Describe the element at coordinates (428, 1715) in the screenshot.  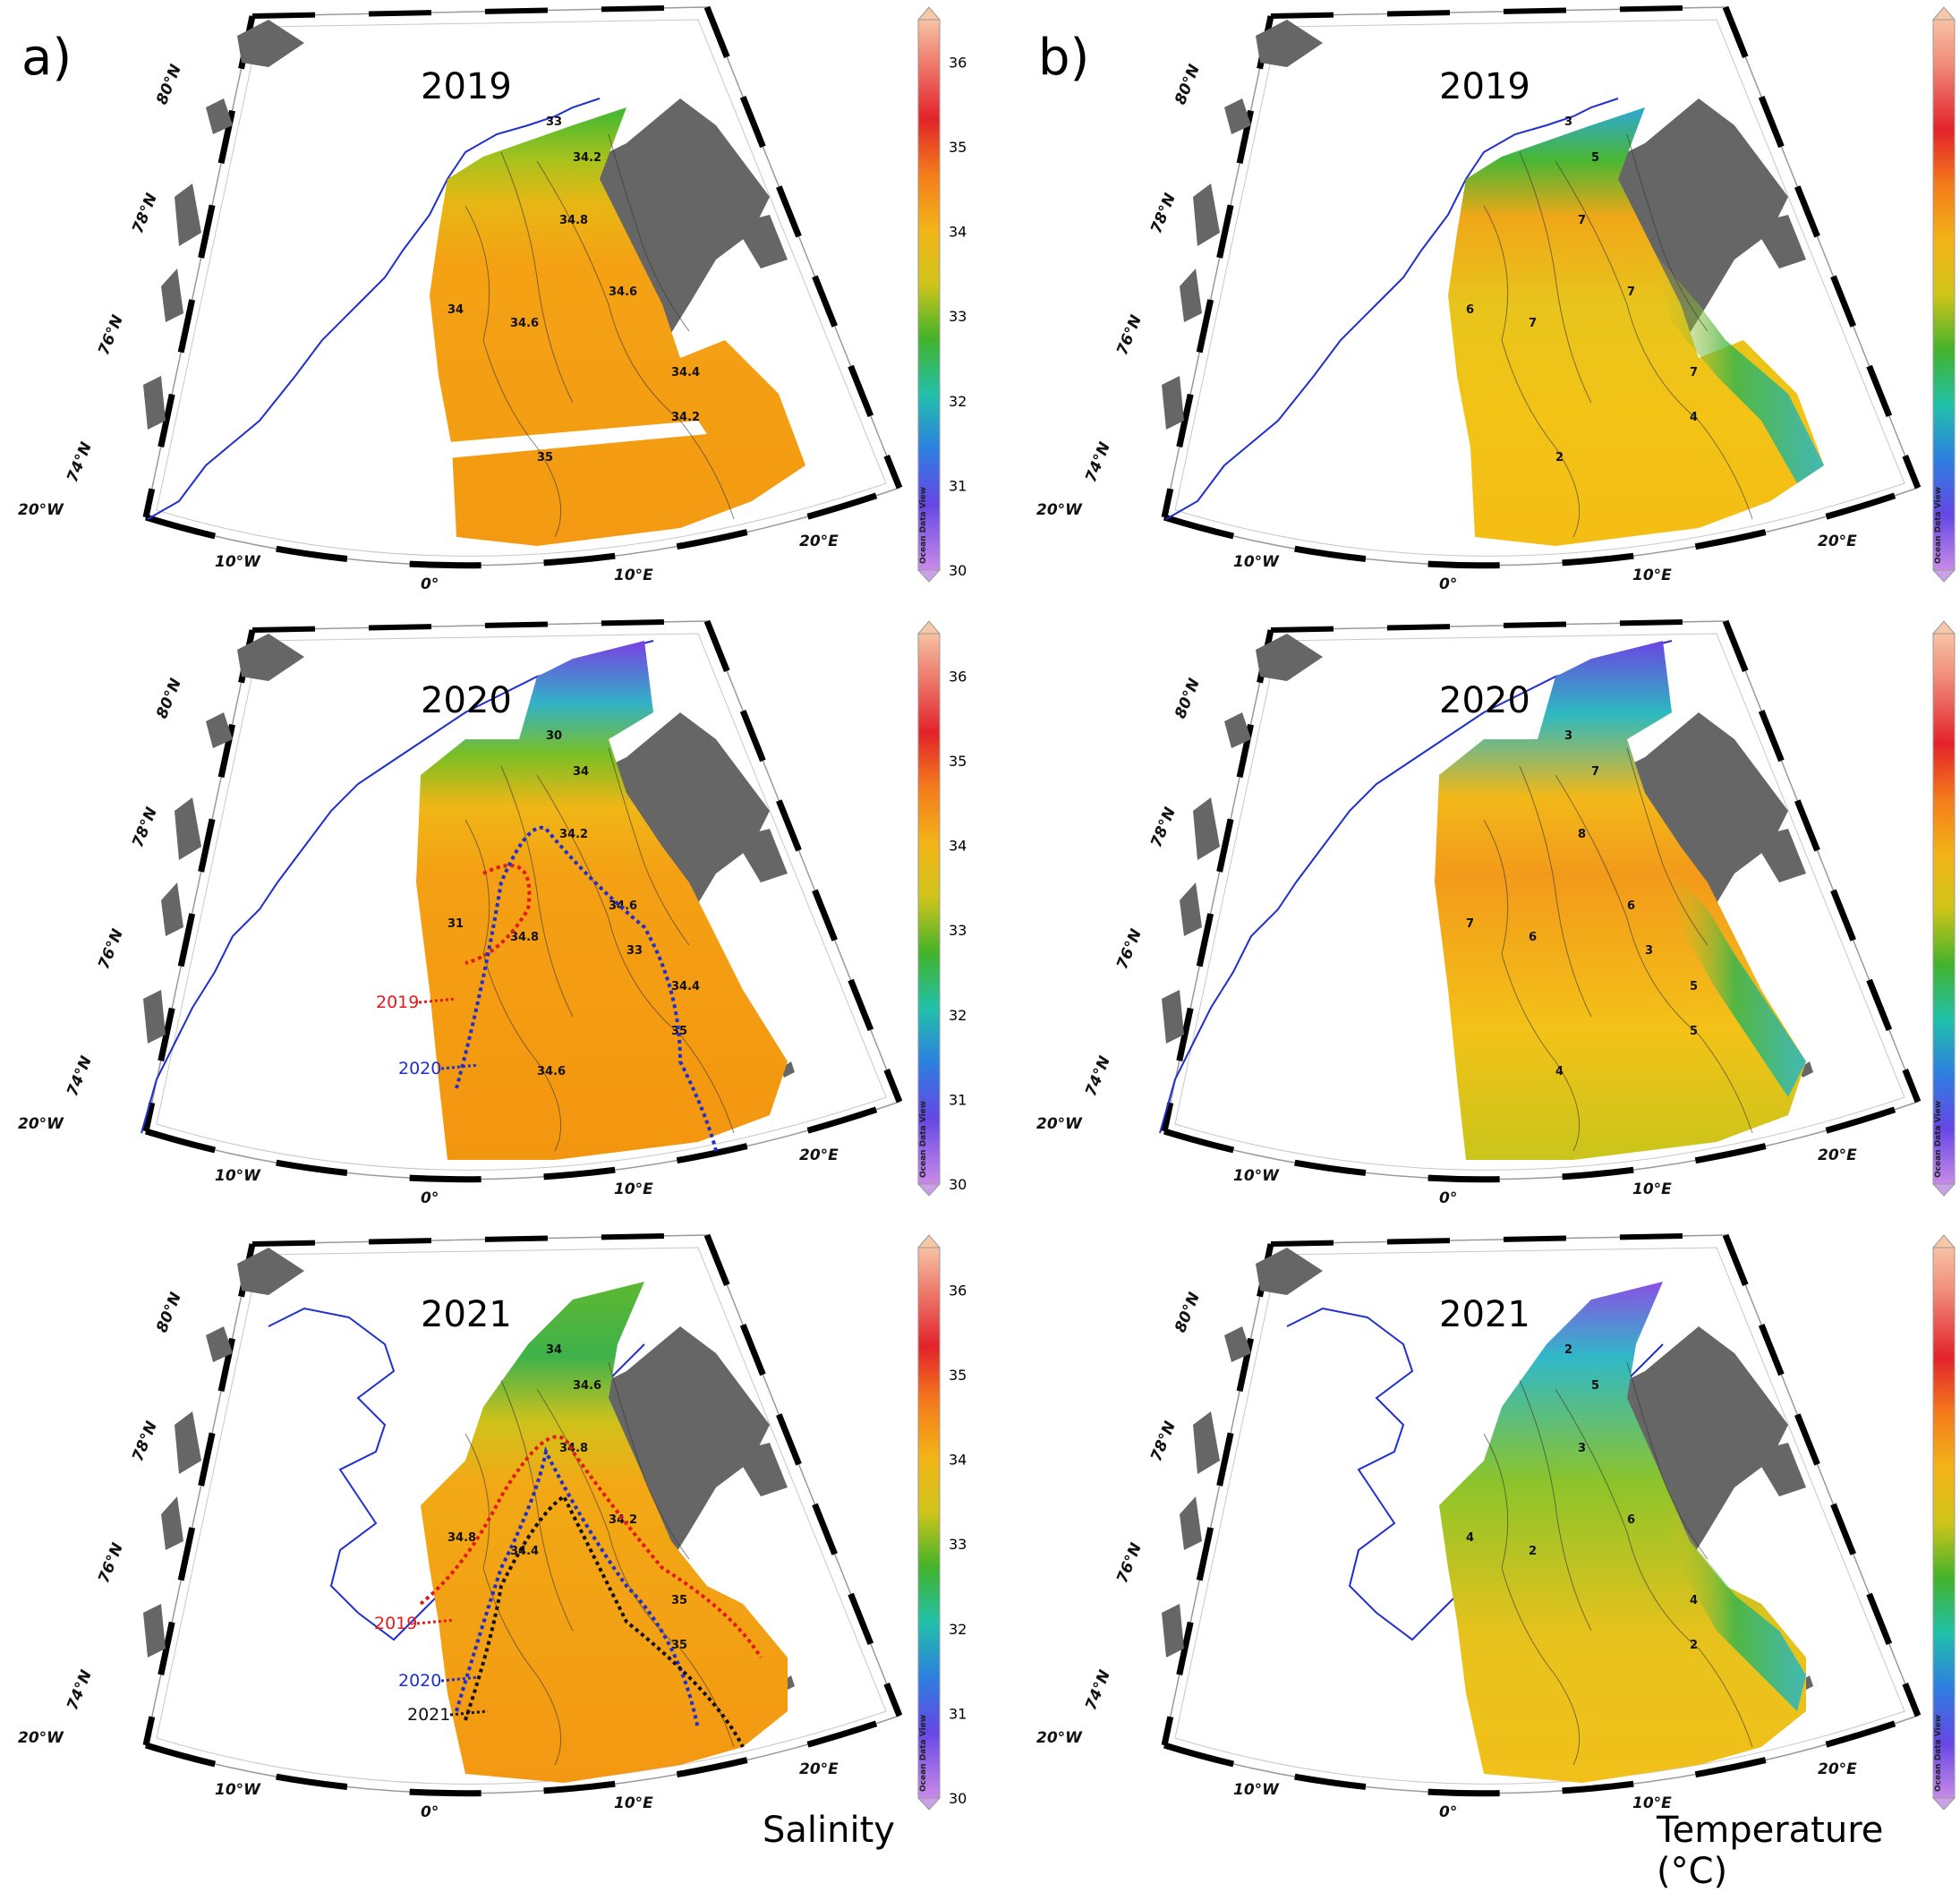
I see `legend-entry: 2021` at that location.